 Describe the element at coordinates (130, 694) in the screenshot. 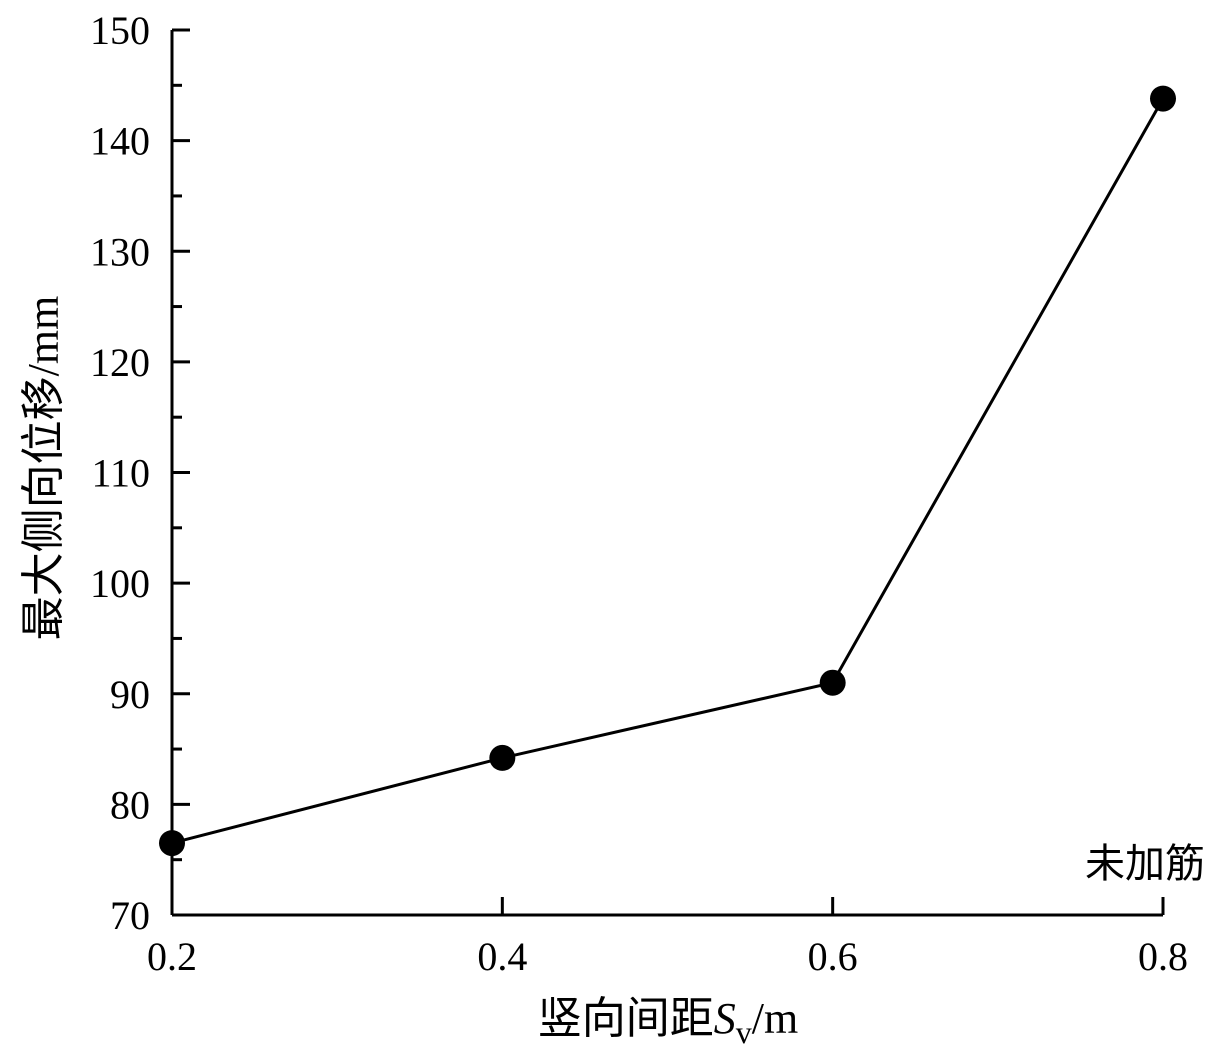

I see `y-tick-label: 90` at that location.